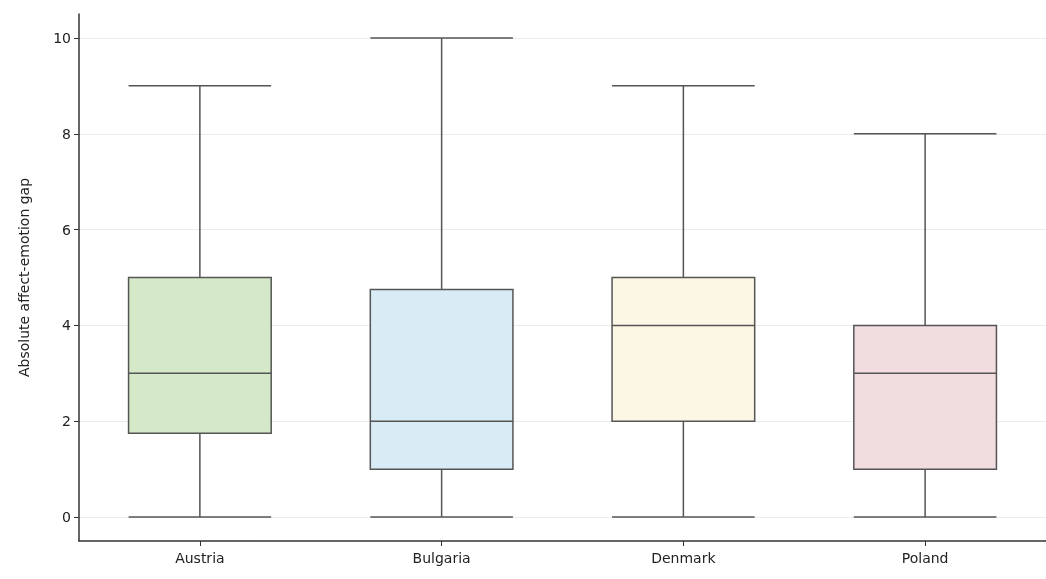  I want to click on x-tick-label: Bulgaria, so click(441, 558).